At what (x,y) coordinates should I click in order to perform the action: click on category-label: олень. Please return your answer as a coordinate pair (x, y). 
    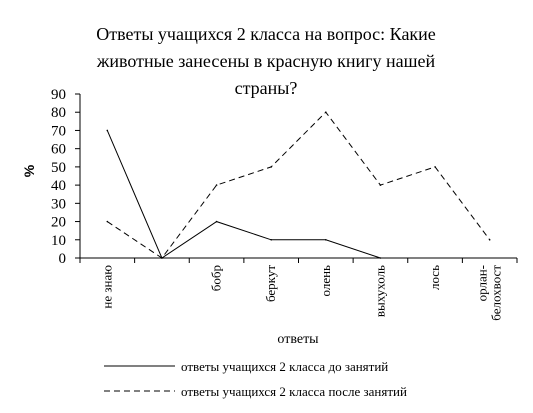
    Looking at the image, I should click on (325, 281).